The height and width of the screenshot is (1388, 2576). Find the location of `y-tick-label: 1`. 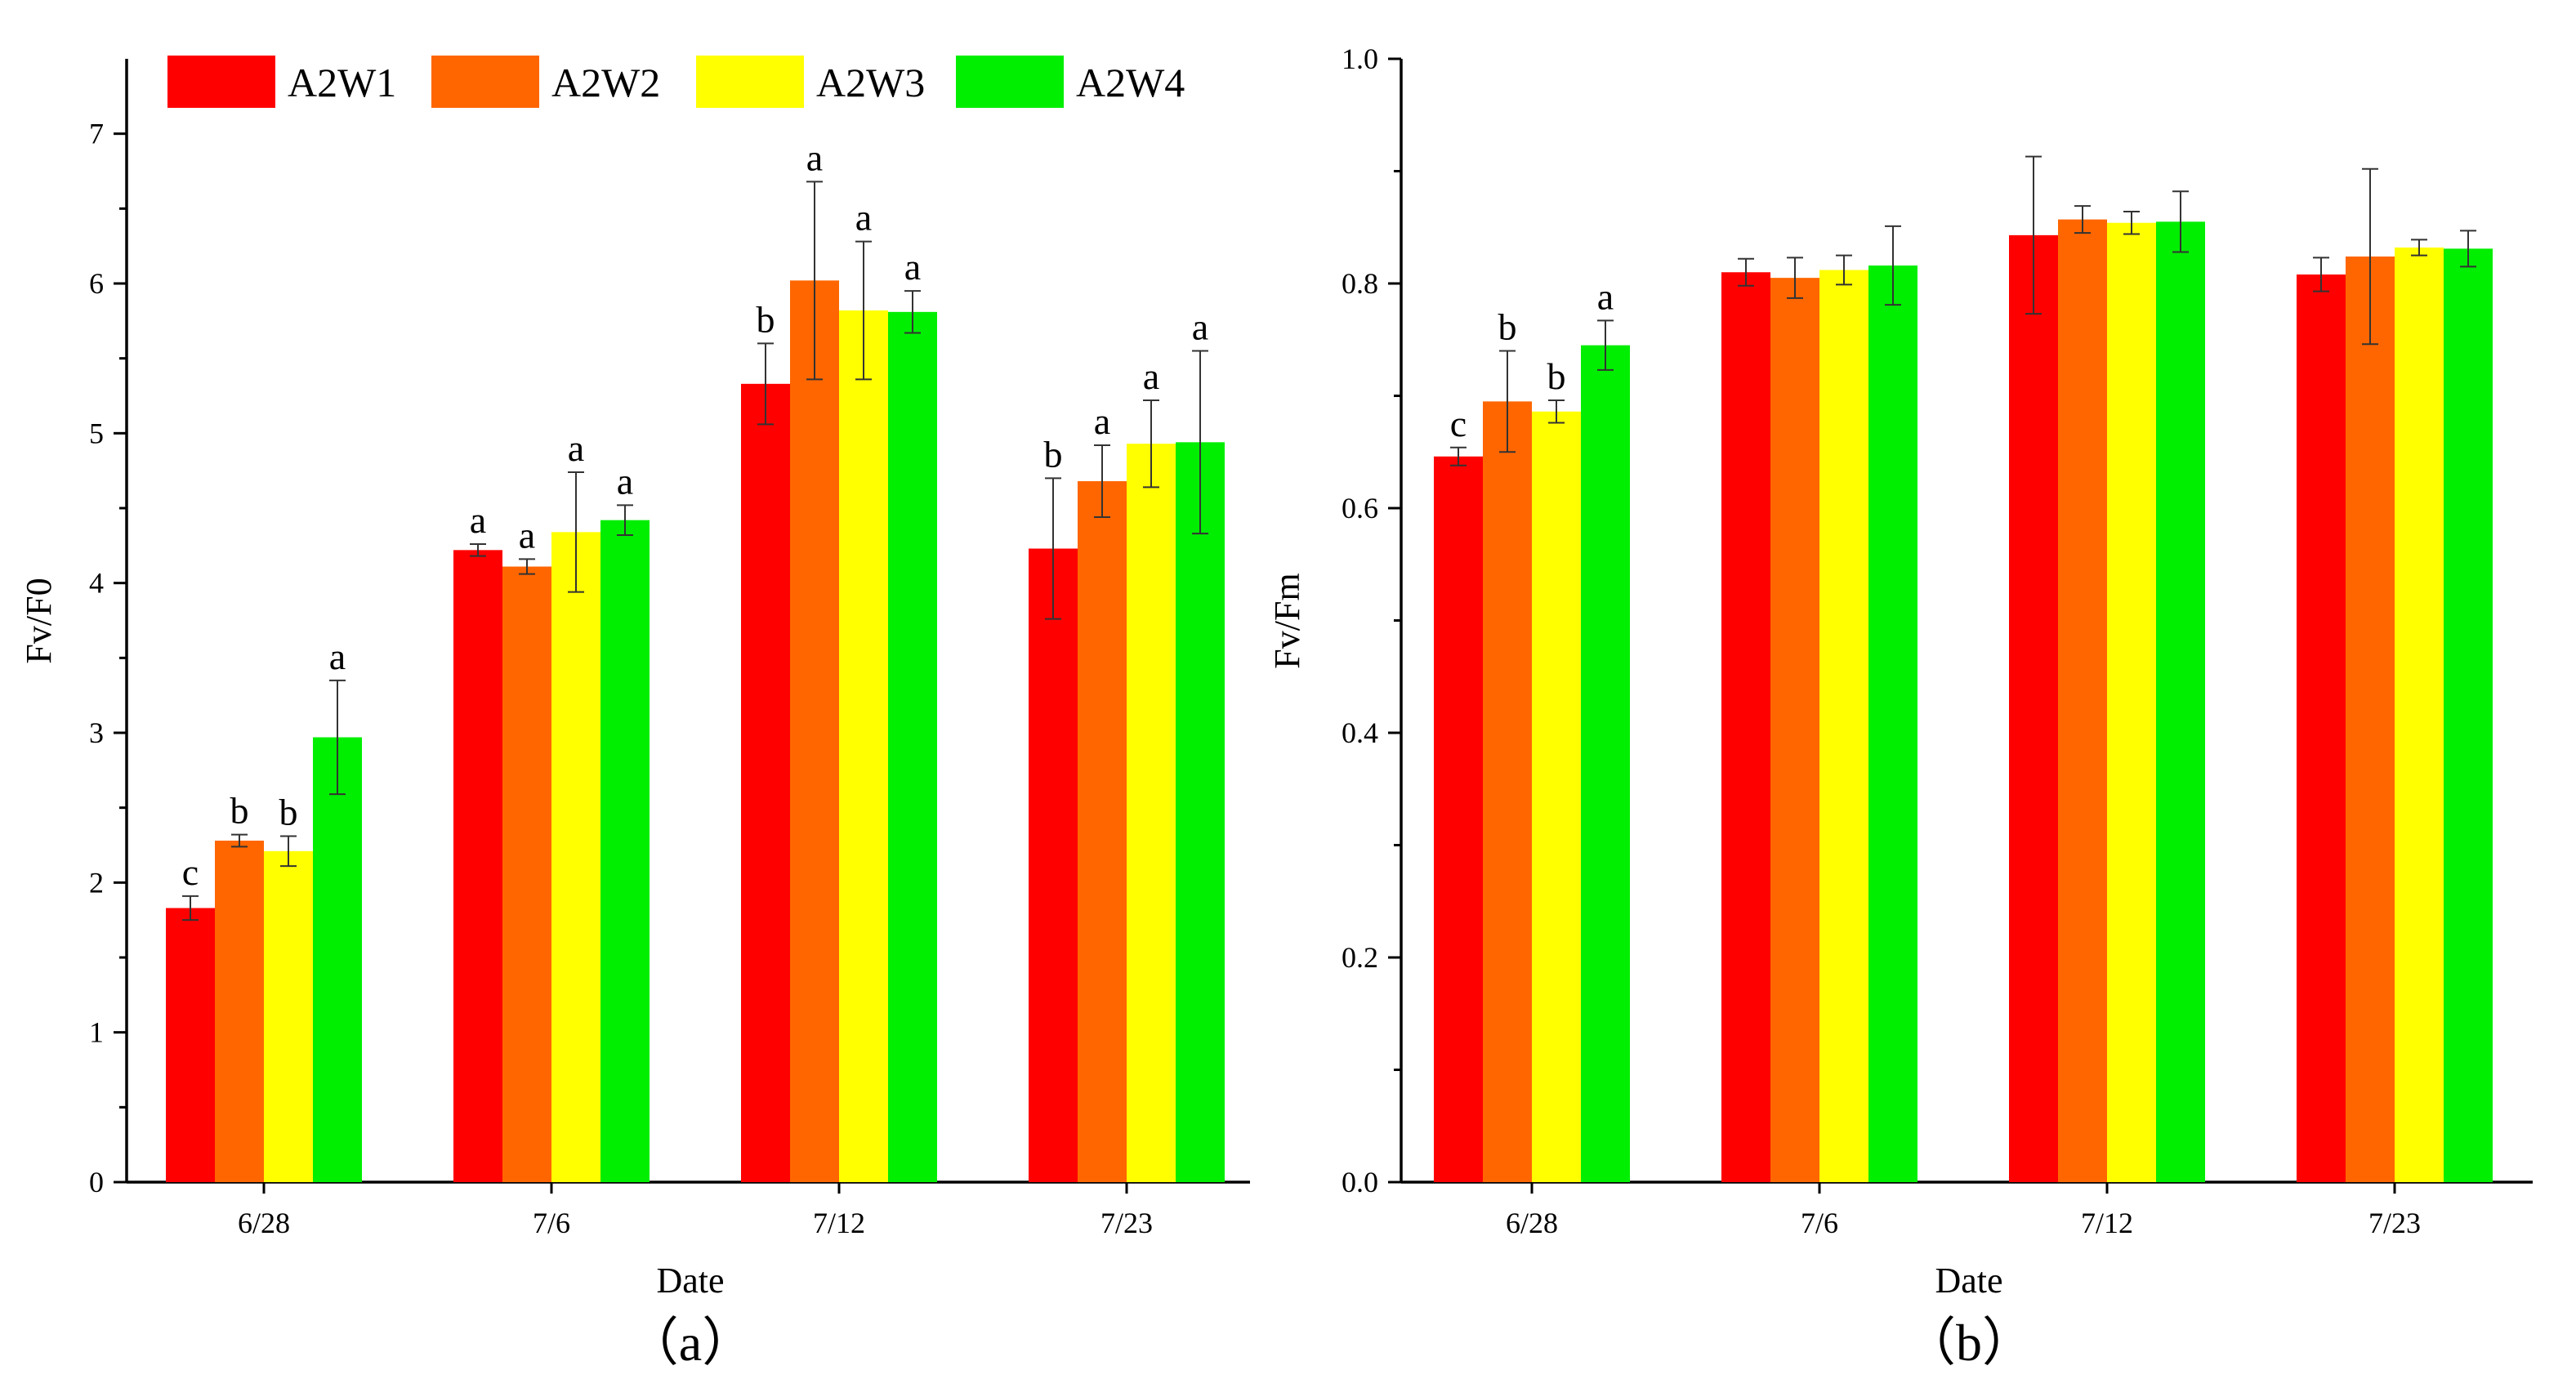

y-tick-label: 1 is located at coordinates (96, 1032).